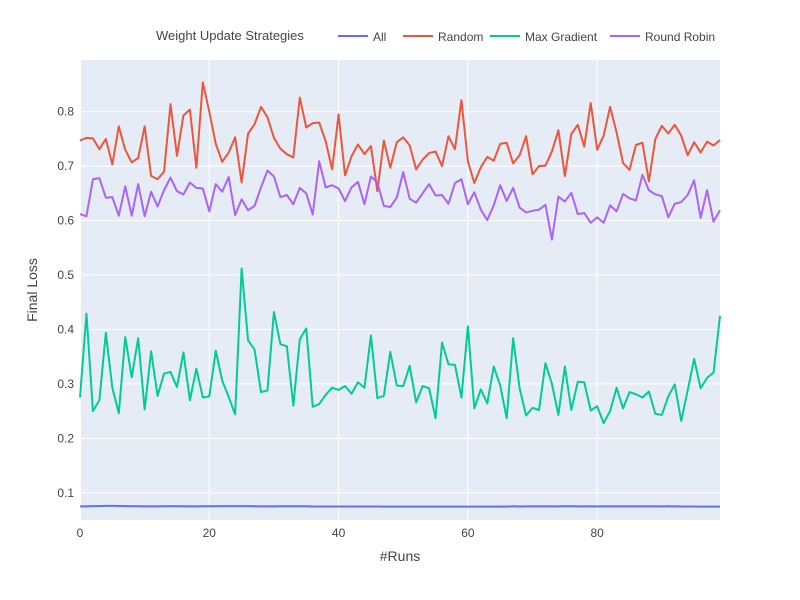 The width and height of the screenshot is (800, 600). Describe the element at coordinates (400, 137) in the screenshot. I see `series-line-random` at that location.